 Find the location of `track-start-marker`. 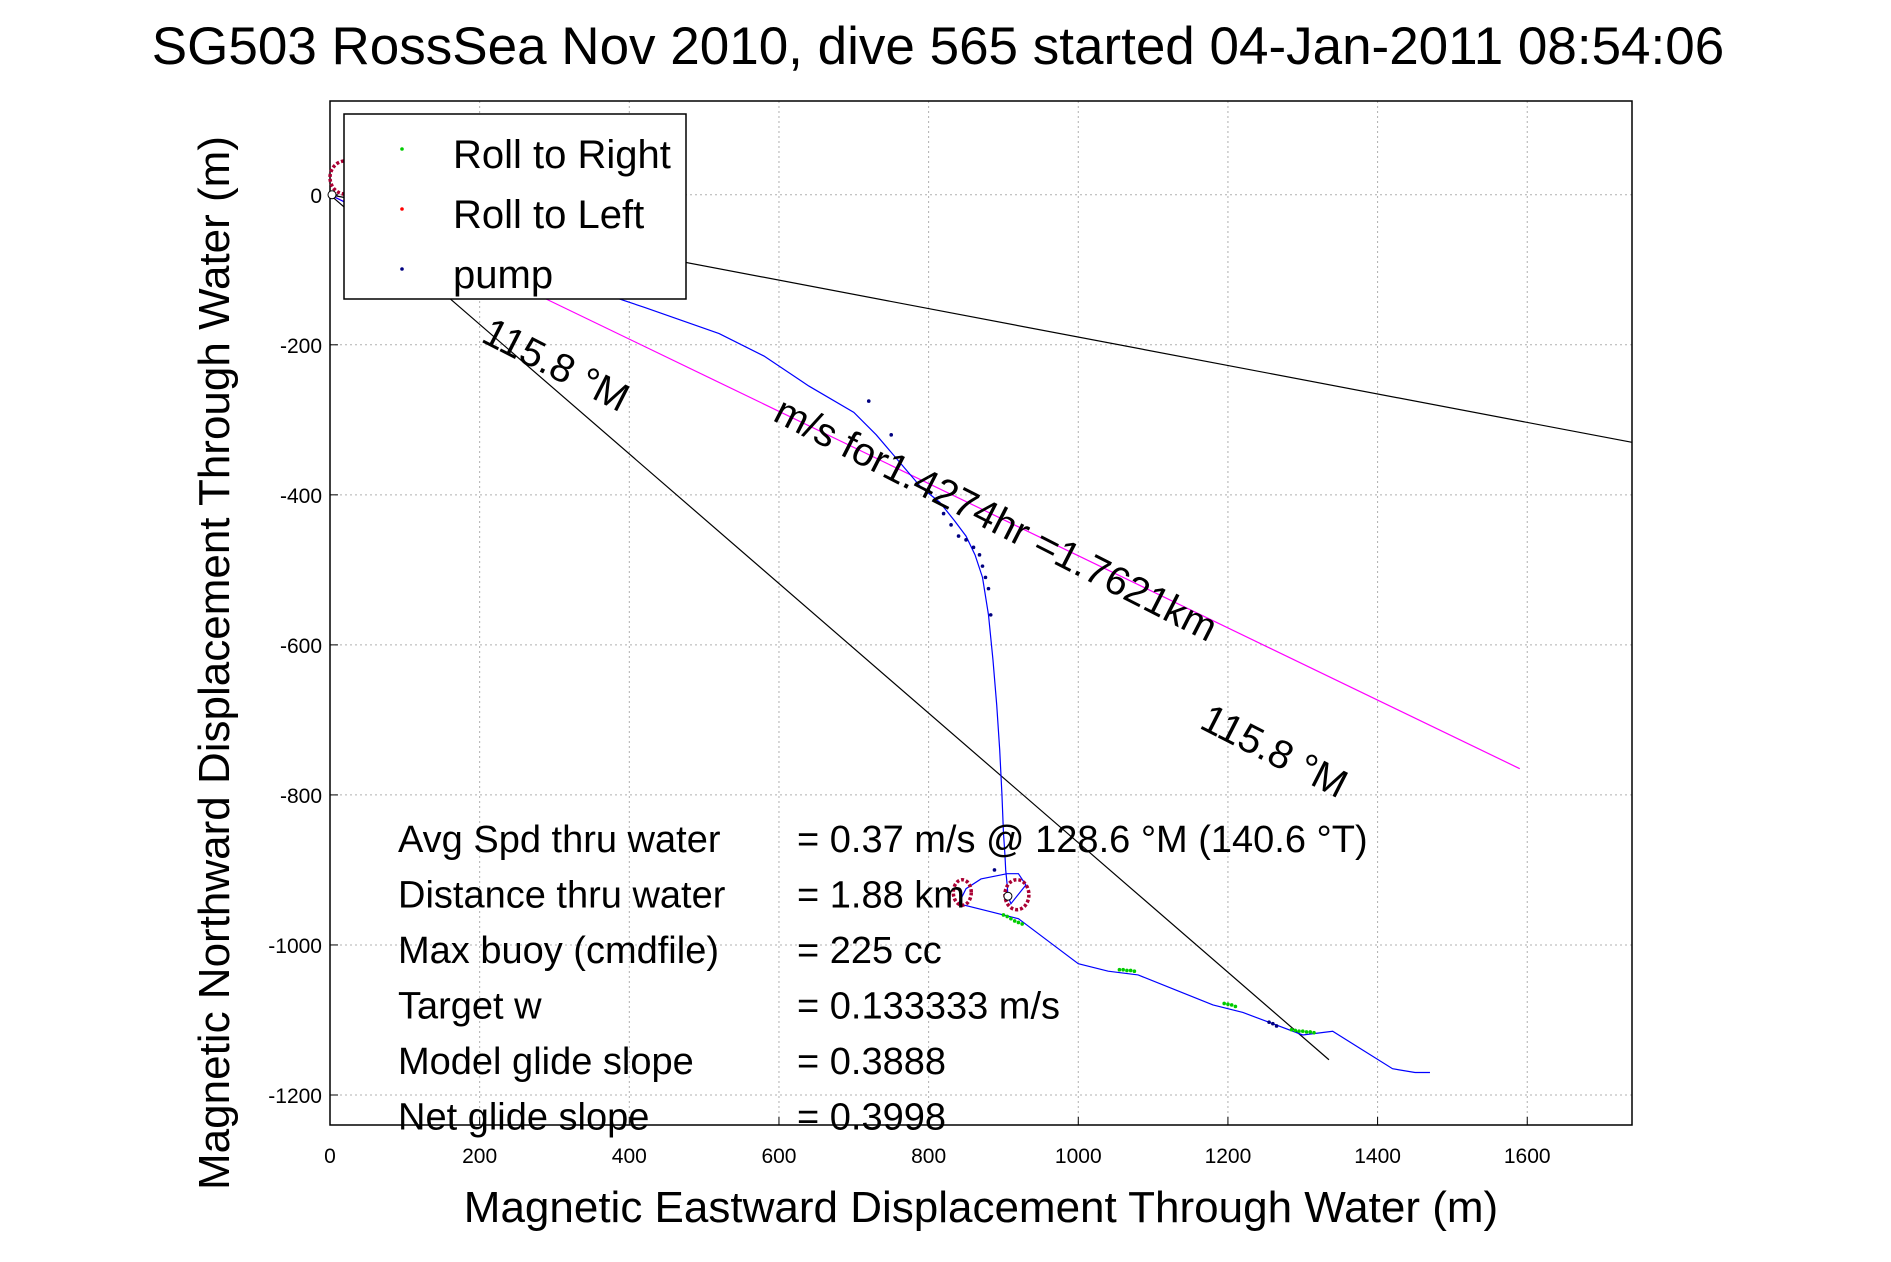

track-start-marker is located at coordinates (332, 195).